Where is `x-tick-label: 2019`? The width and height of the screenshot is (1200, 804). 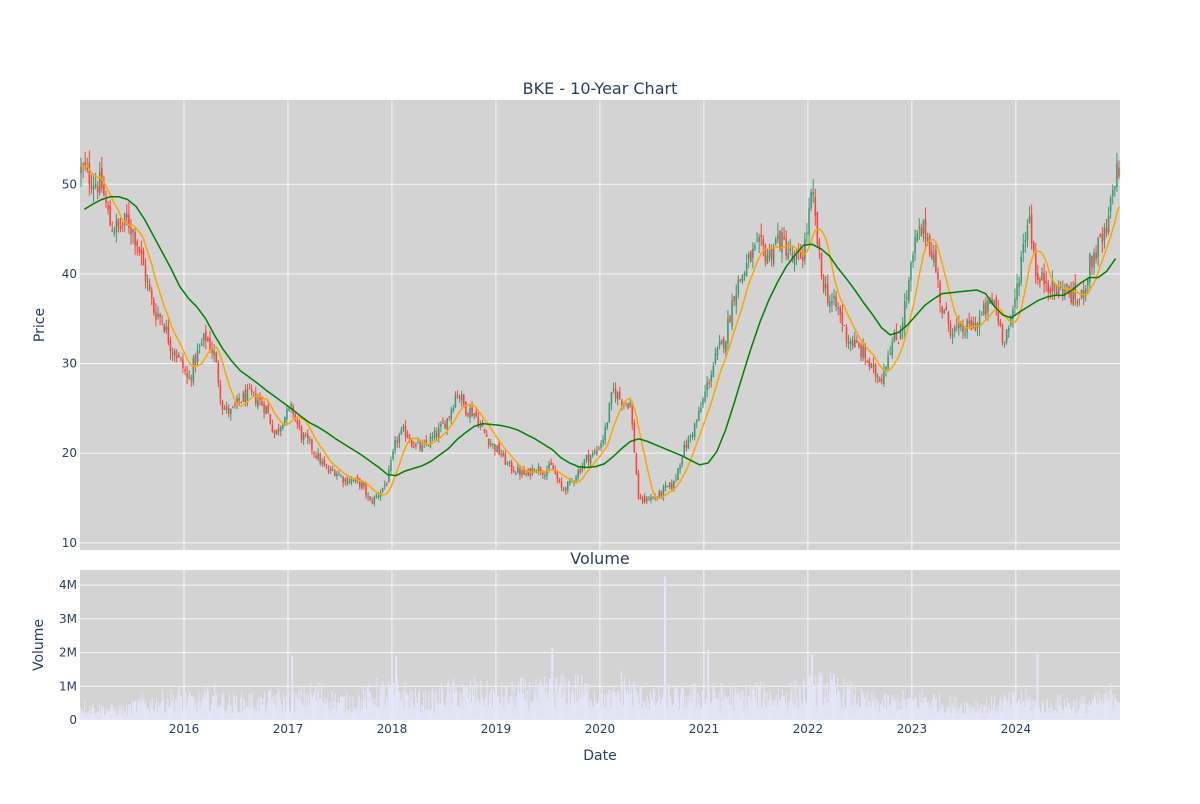 x-tick-label: 2019 is located at coordinates (496, 729).